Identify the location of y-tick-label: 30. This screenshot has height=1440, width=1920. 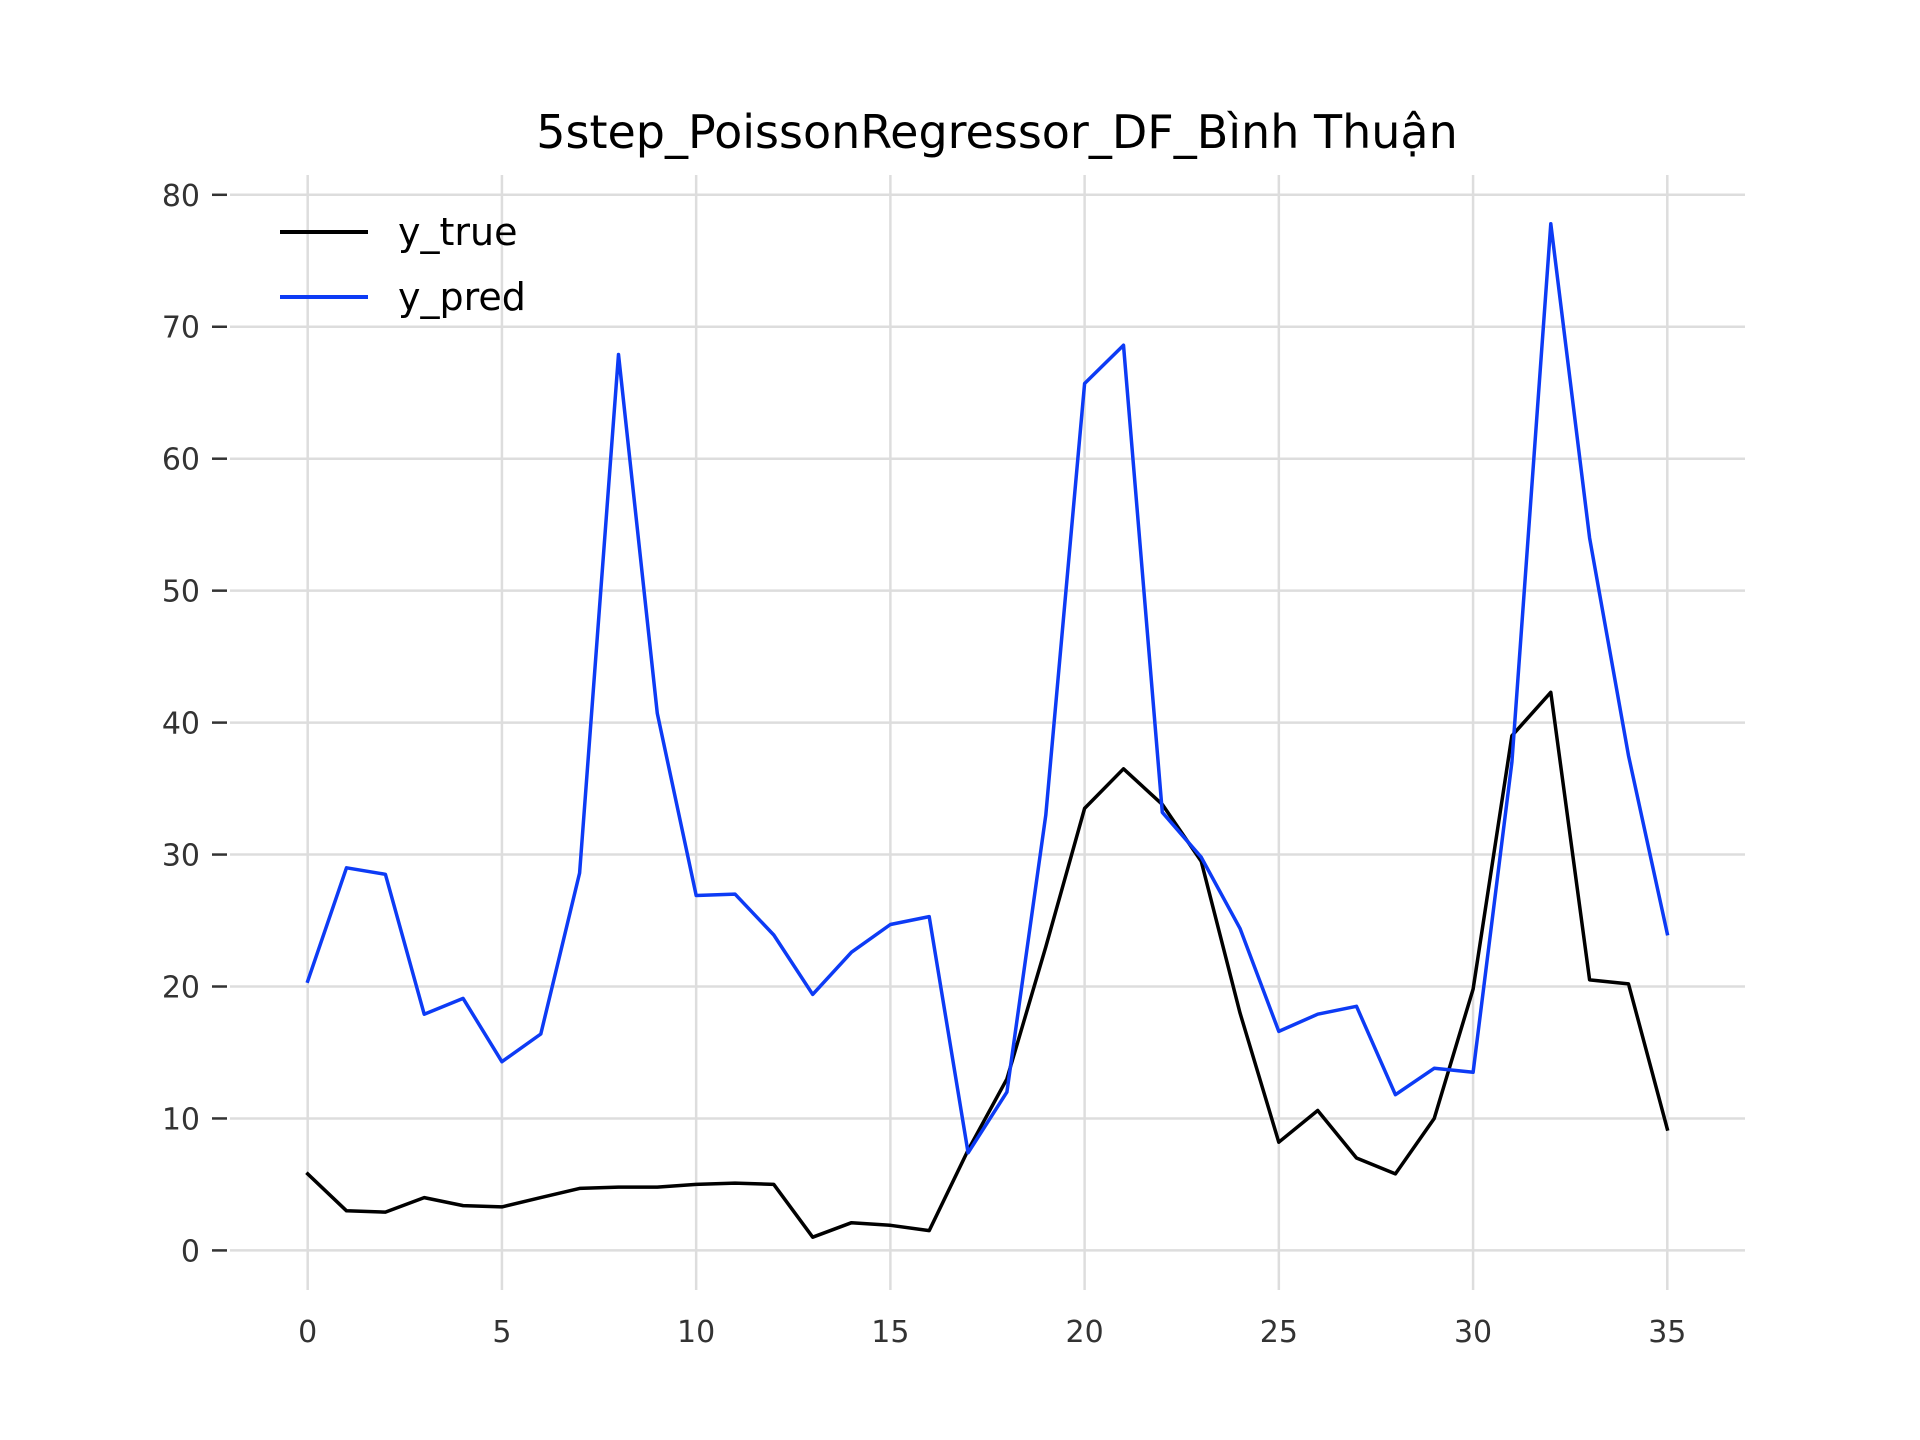
(181, 856).